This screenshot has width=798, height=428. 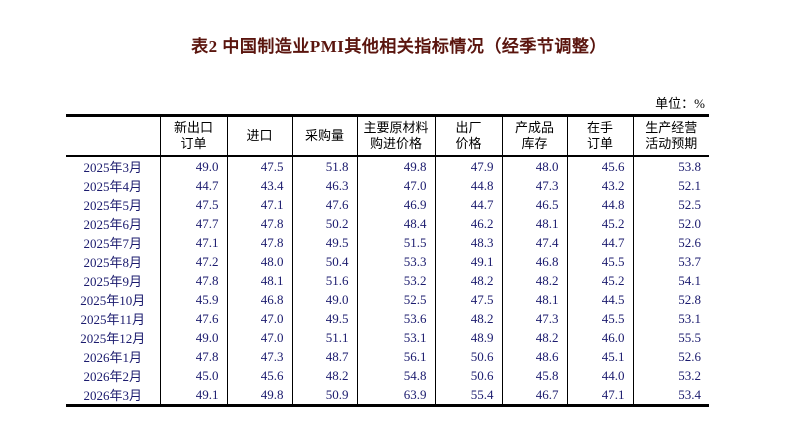 I want to click on value-cell: 48.6, so click(x=534, y=356).